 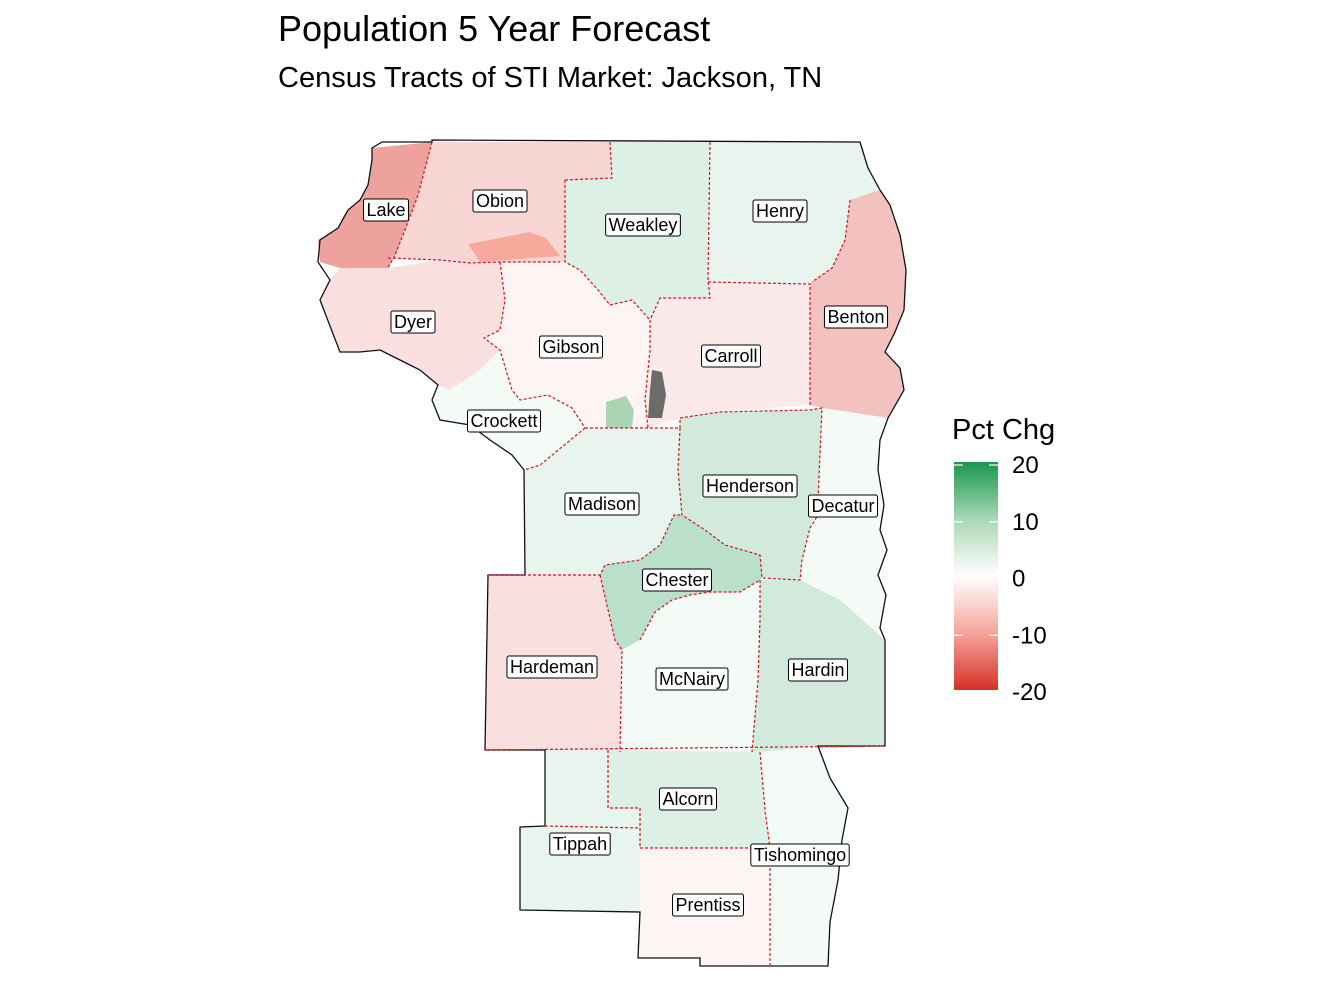 I want to click on county-label-prentiss: Prentiss, so click(x=708, y=905).